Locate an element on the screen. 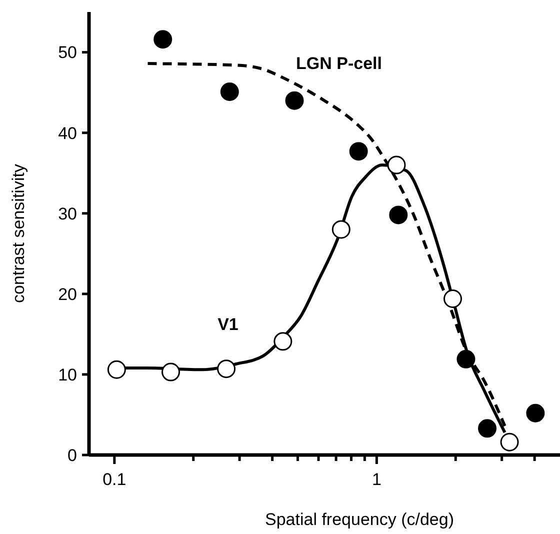 This screenshot has width=560, height=534. annotation: LGN P-cell is located at coordinates (339, 63).